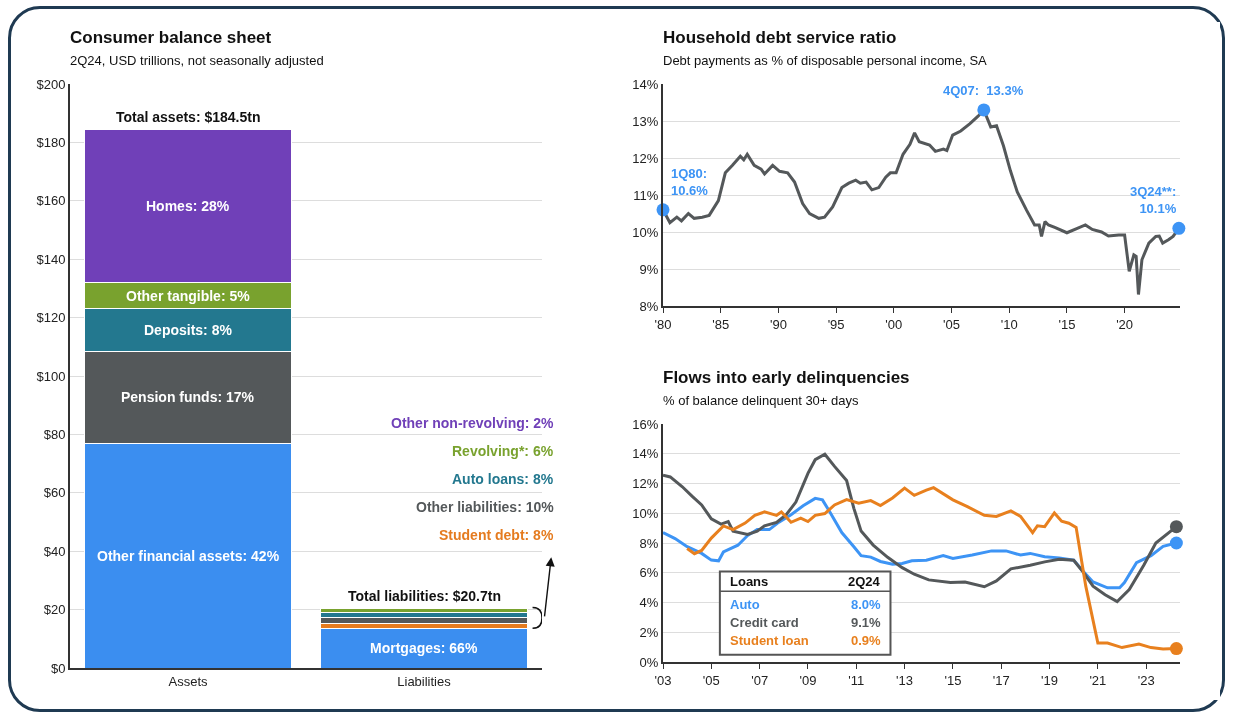 Image resolution: width=1239 pixels, height=722 pixels. Describe the element at coordinates (645, 424) in the screenshot. I see `y-tick-label: 16%` at that location.